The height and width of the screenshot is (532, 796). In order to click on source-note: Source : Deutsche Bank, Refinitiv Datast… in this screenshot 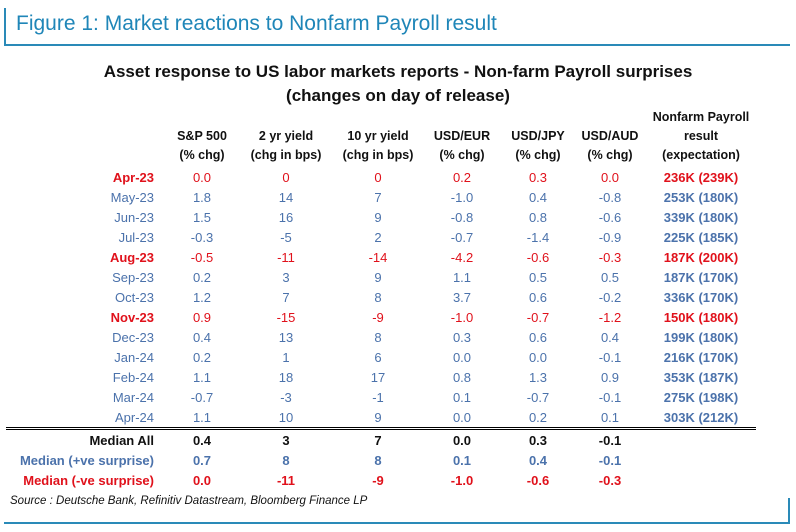, I will do `click(189, 501)`.